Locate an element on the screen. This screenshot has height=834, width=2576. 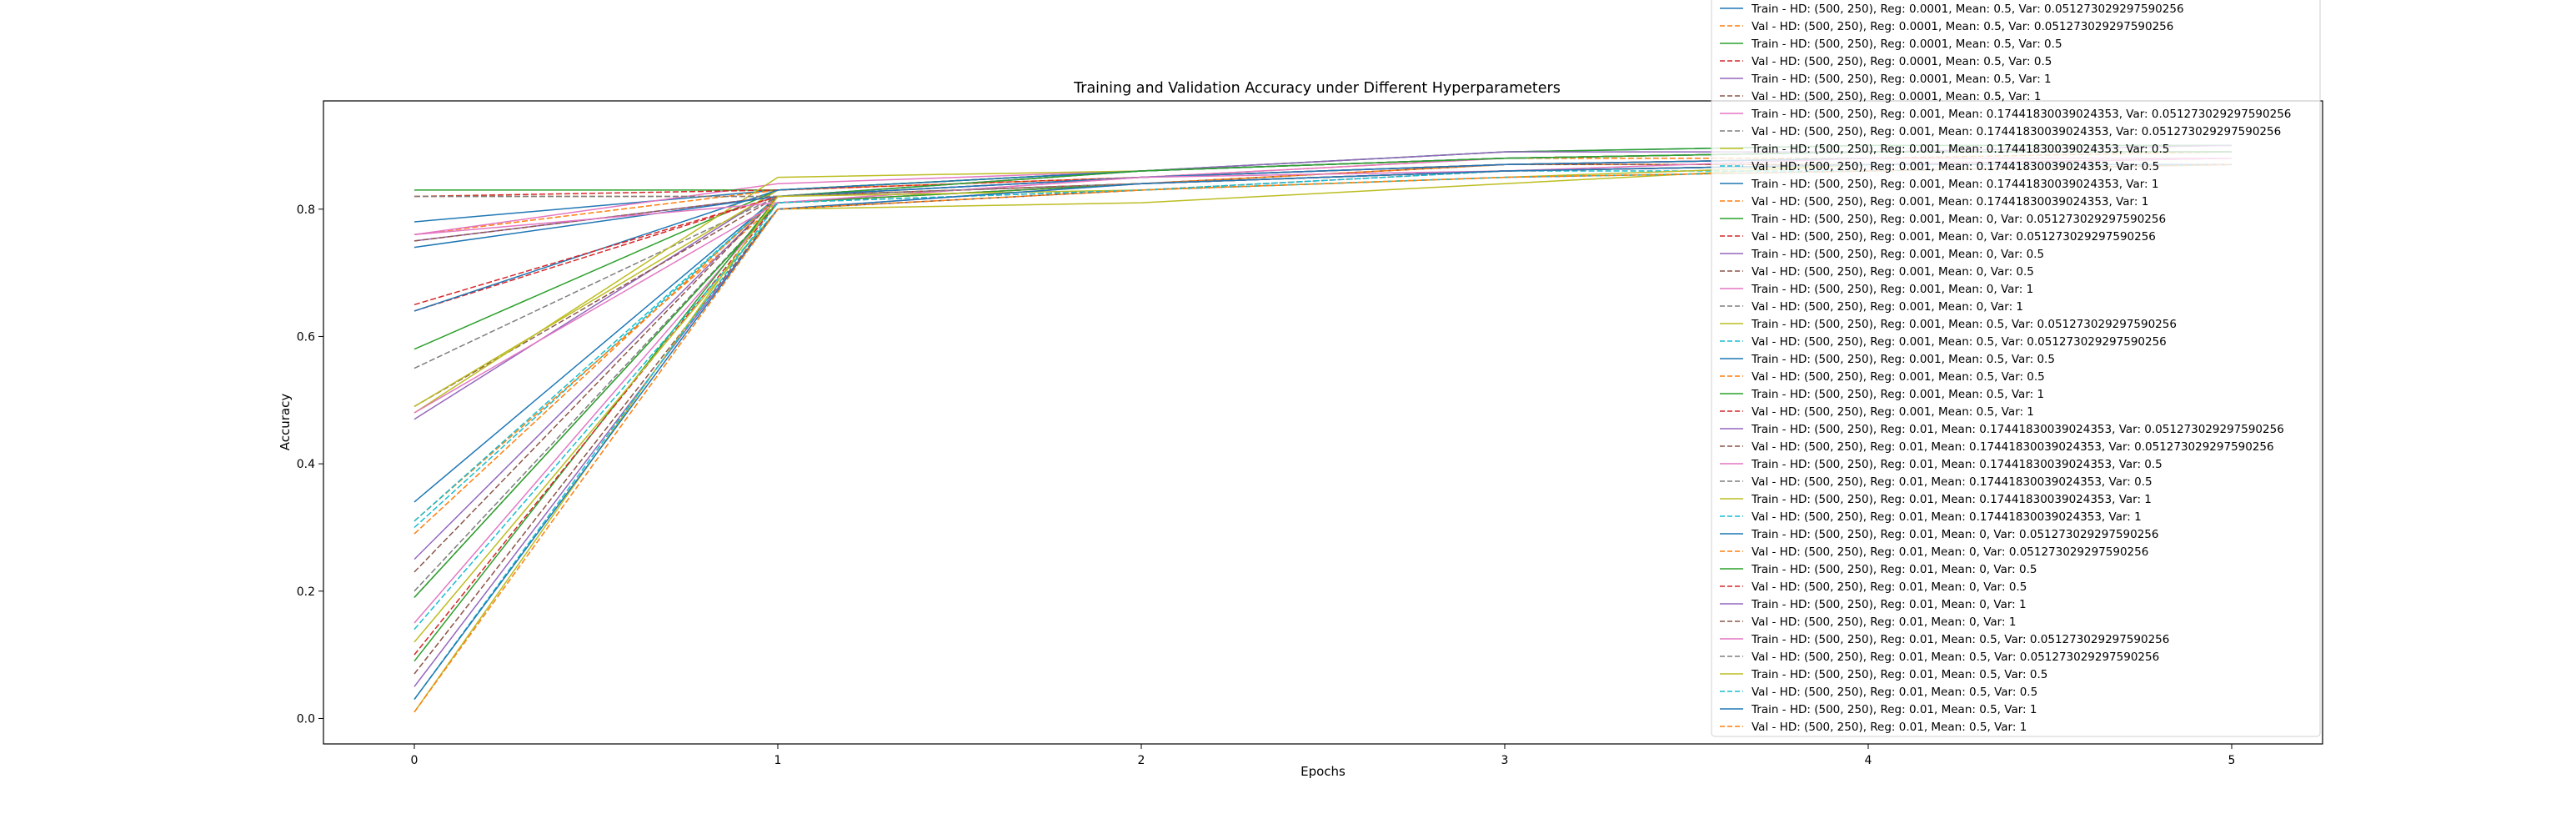
x-tick-label: 2 is located at coordinates (1141, 760).